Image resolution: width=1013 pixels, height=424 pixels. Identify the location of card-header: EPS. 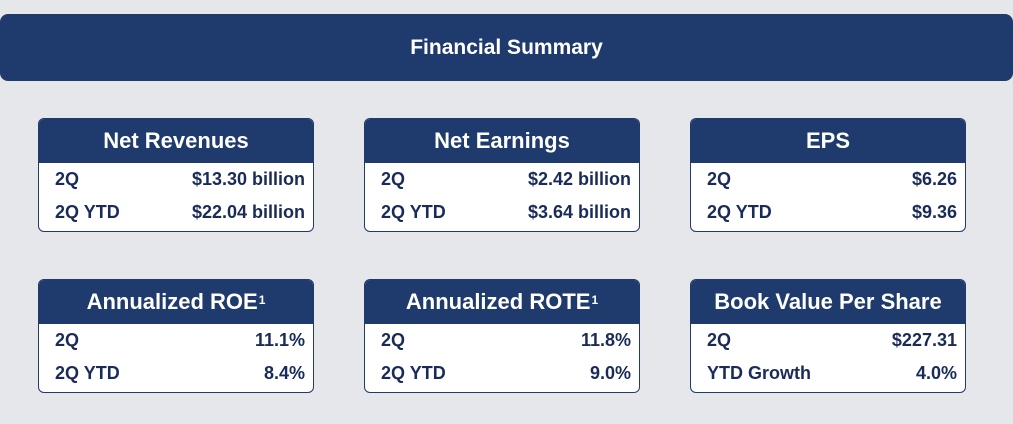
(828, 141).